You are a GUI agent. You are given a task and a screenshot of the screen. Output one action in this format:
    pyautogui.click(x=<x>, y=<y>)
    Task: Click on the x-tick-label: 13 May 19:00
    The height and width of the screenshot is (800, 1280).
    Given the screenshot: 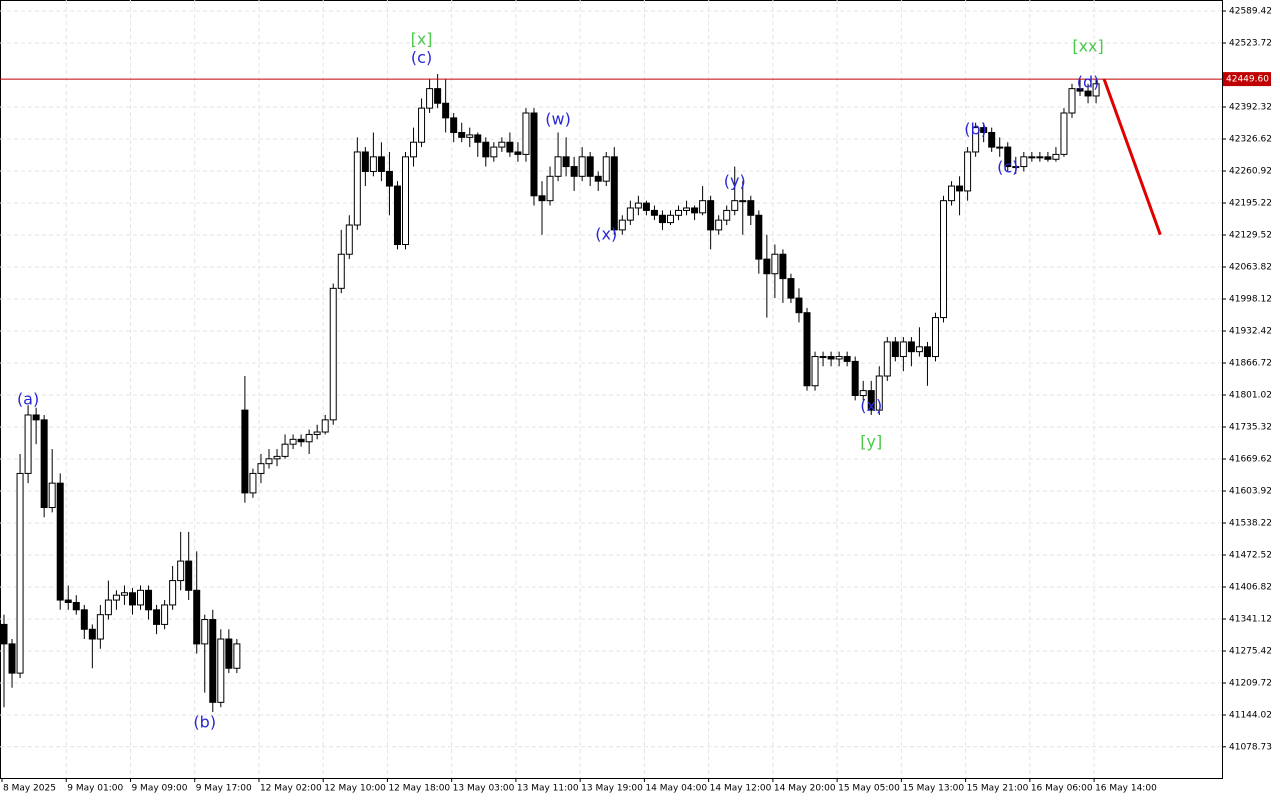 What is the action you would take?
    pyautogui.click(x=612, y=789)
    